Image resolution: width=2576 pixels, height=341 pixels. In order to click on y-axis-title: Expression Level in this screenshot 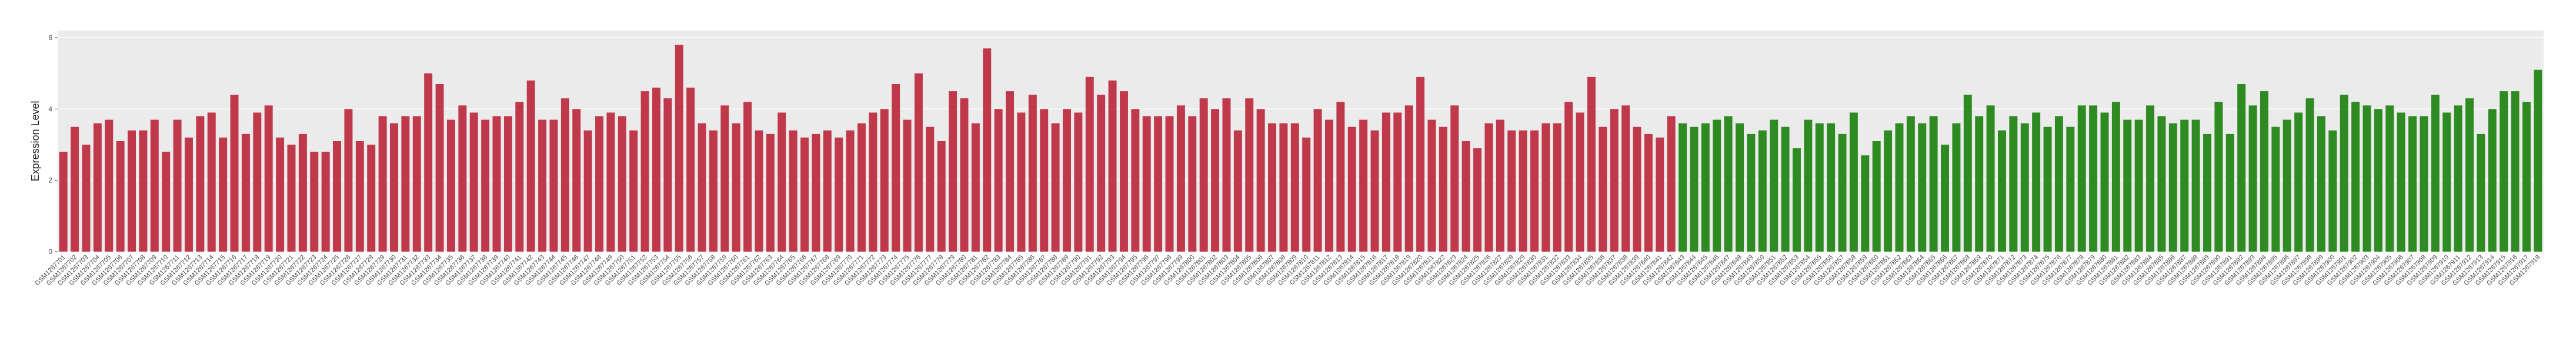, I will do `click(35, 141)`.